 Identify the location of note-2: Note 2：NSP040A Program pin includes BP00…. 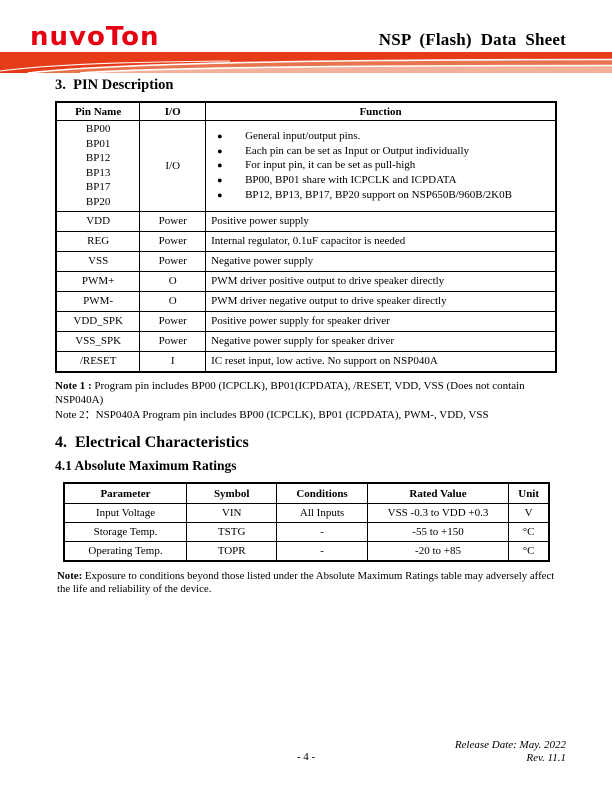
(306, 415).